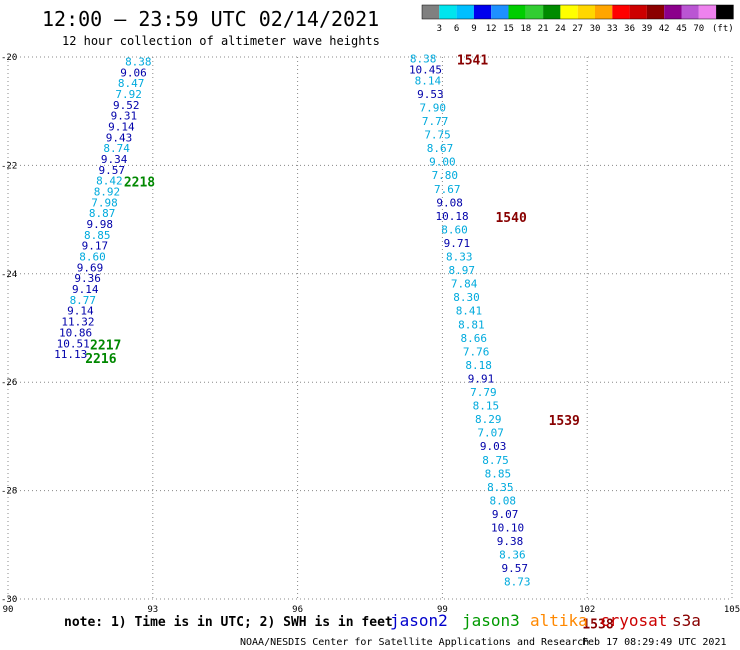 The image size is (740, 650). What do you see at coordinates (456, 29) in the screenshot?
I see `colorbar-label: 6` at bounding box center [456, 29].